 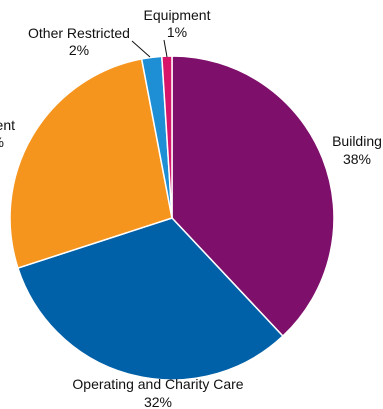 I want to click on slice-value-equipment: 1%, so click(x=177, y=32).